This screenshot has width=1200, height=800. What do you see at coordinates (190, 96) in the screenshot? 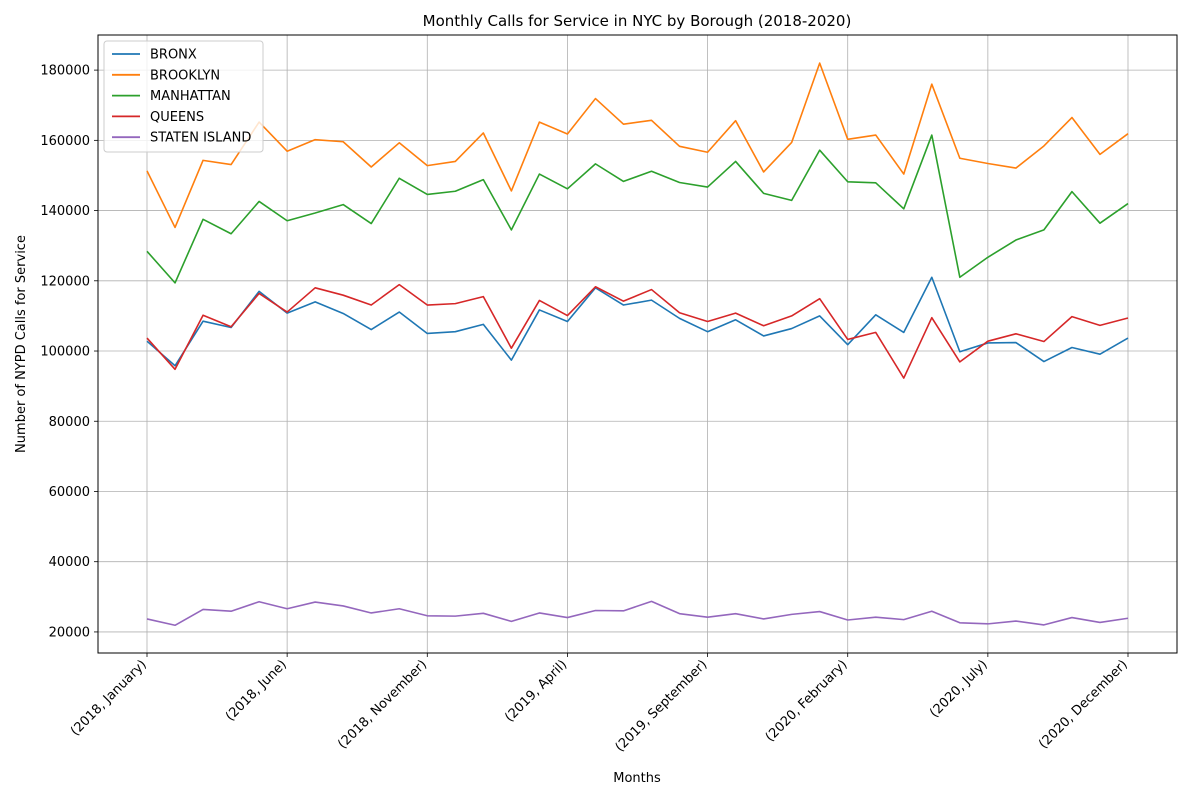
I see `legend-label-manhattan: MANHATTAN` at bounding box center [190, 96].